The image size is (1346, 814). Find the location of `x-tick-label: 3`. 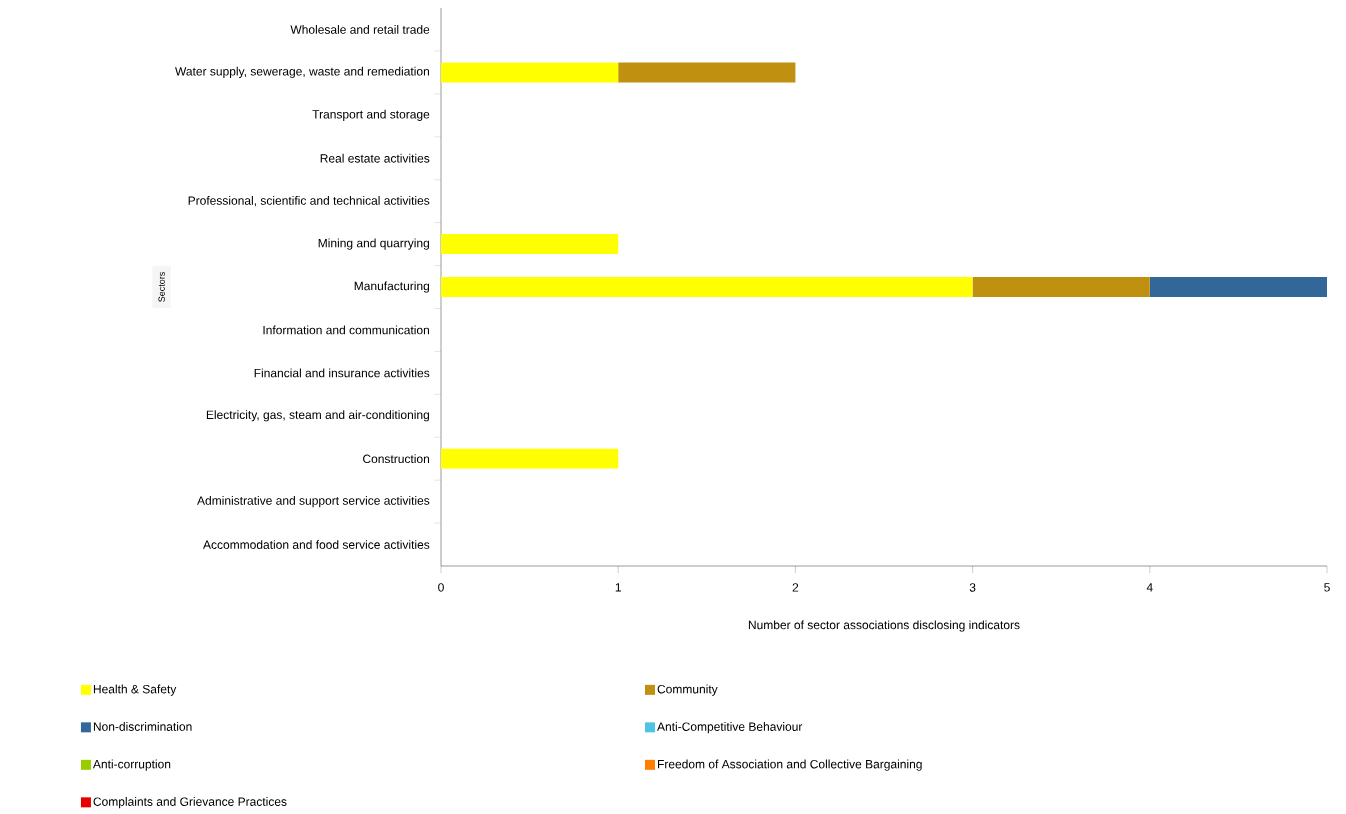

x-tick-label: 3 is located at coordinates (972, 587).